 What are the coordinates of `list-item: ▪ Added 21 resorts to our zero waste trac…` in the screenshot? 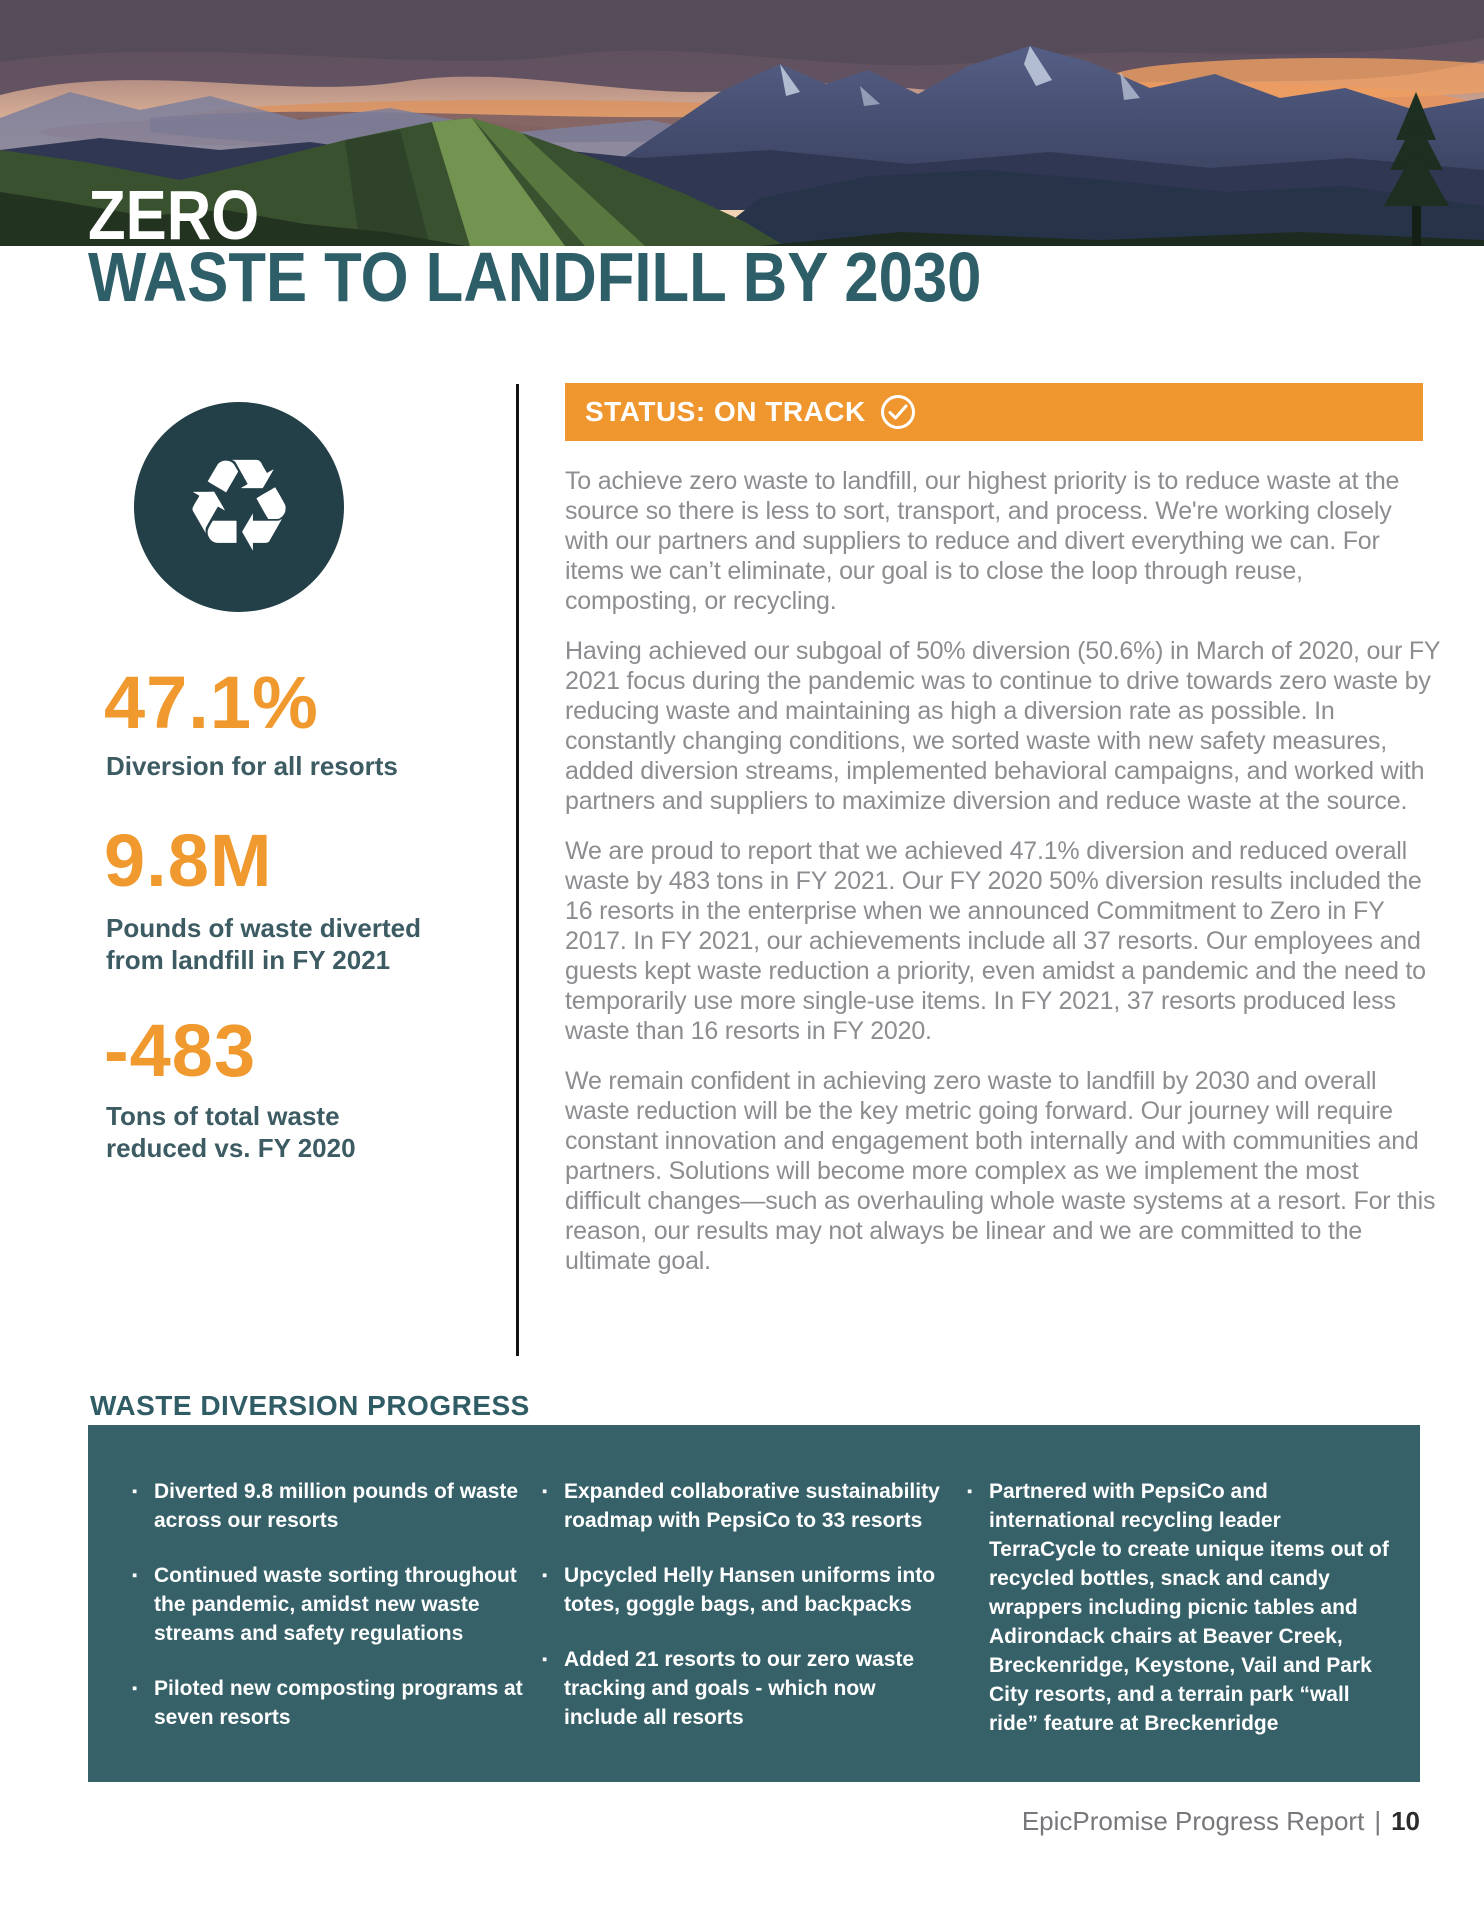 It's located at (745, 1688).